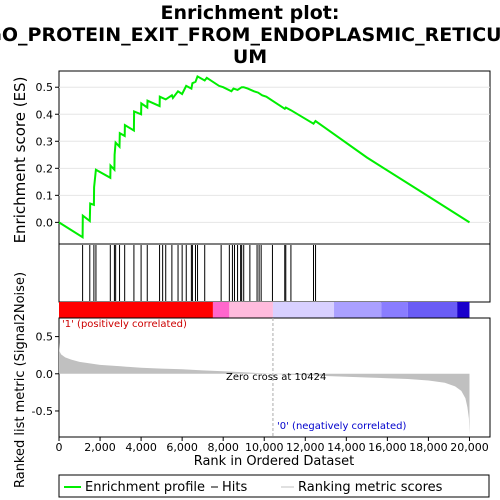  Describe the element at coordinates (250, 57) in the screenshot. I see `chart-title-line3: UM` at that location.